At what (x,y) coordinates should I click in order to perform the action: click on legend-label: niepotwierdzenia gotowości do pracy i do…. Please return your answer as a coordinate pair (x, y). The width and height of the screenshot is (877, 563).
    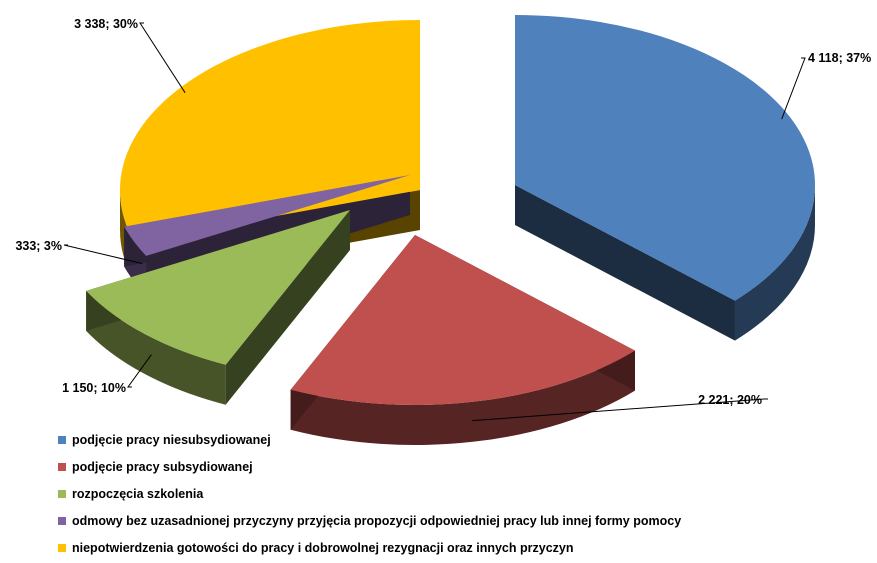
    Looking at the image, I should click on (323, 548).